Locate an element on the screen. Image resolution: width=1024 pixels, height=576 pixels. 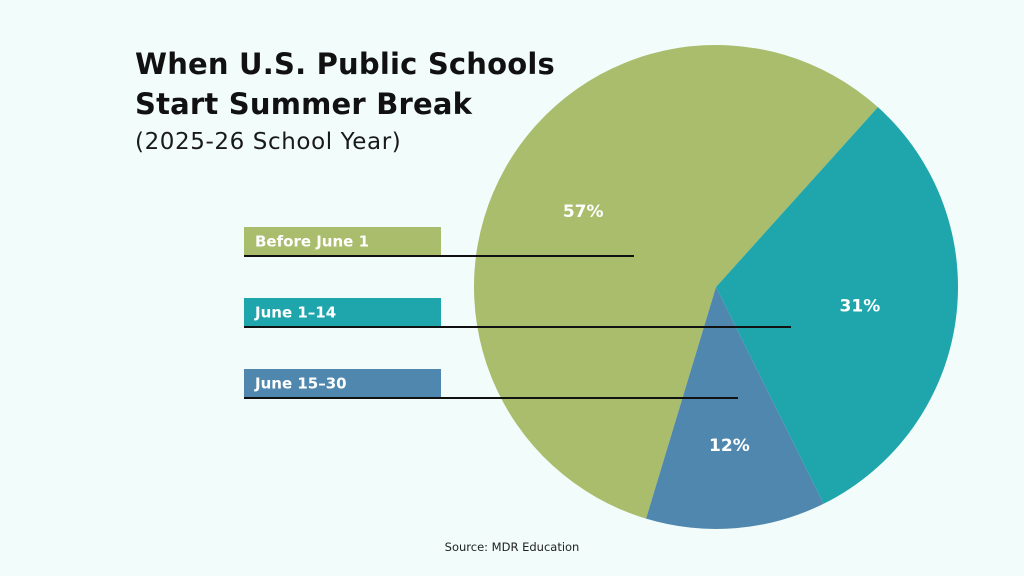
legend-label-3: June 15–30 is located at coordinates (300, 384).